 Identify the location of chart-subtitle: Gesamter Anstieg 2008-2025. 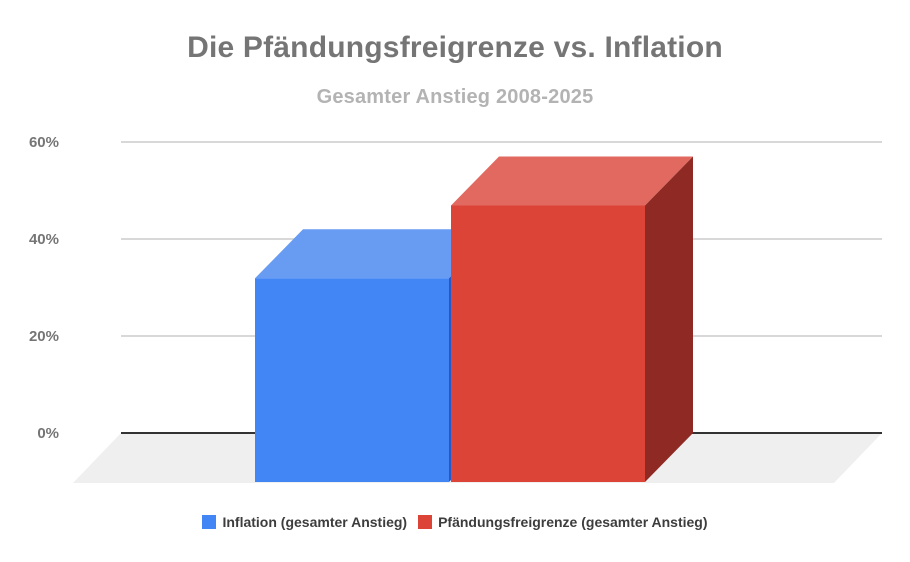
(455, 97).